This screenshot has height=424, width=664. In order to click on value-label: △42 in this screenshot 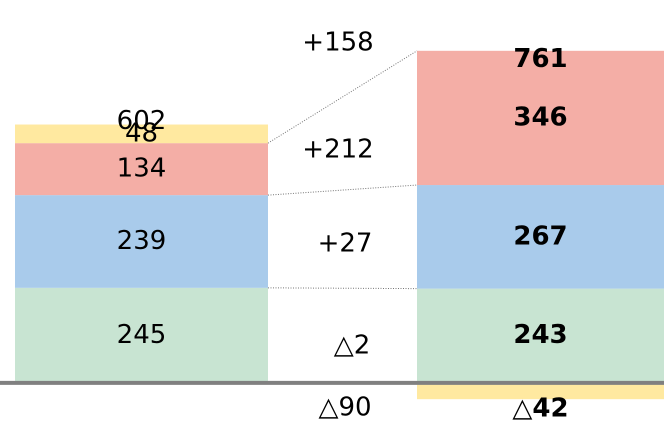, I will do `click(540, 409)`.